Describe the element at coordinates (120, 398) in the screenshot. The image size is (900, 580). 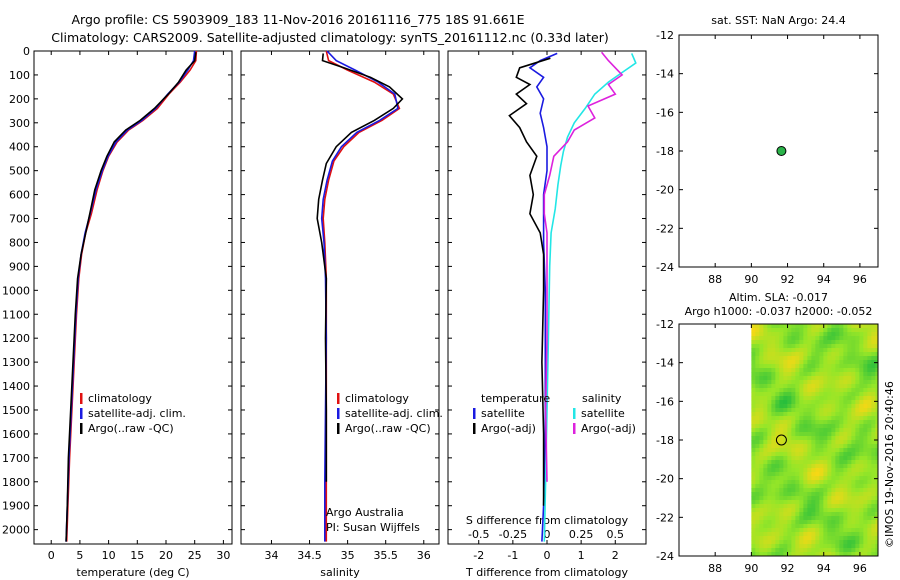
I see `legend-label: climatology` at that location.